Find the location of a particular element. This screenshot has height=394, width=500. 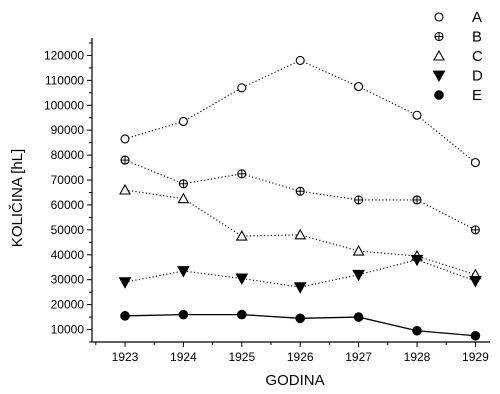

x-axis-title: GODINA is located at coordinates (294, 380).